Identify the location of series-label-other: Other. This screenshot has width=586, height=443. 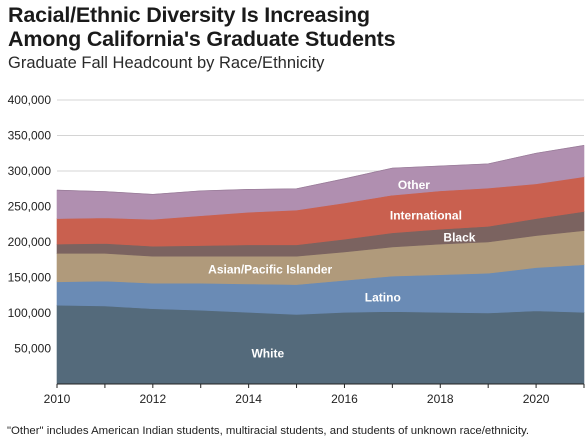
(414, 185).